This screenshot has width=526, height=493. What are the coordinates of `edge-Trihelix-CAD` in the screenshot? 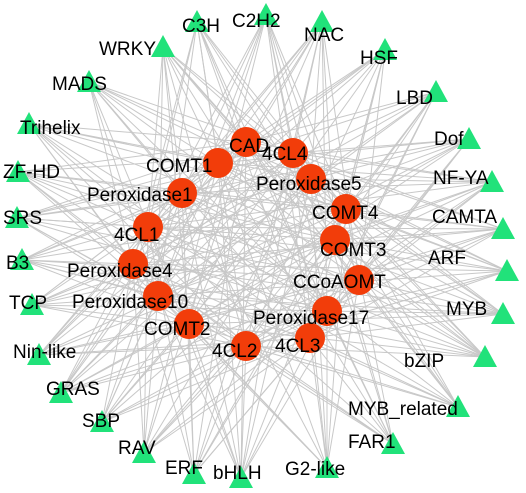 It's located at (137, 133).